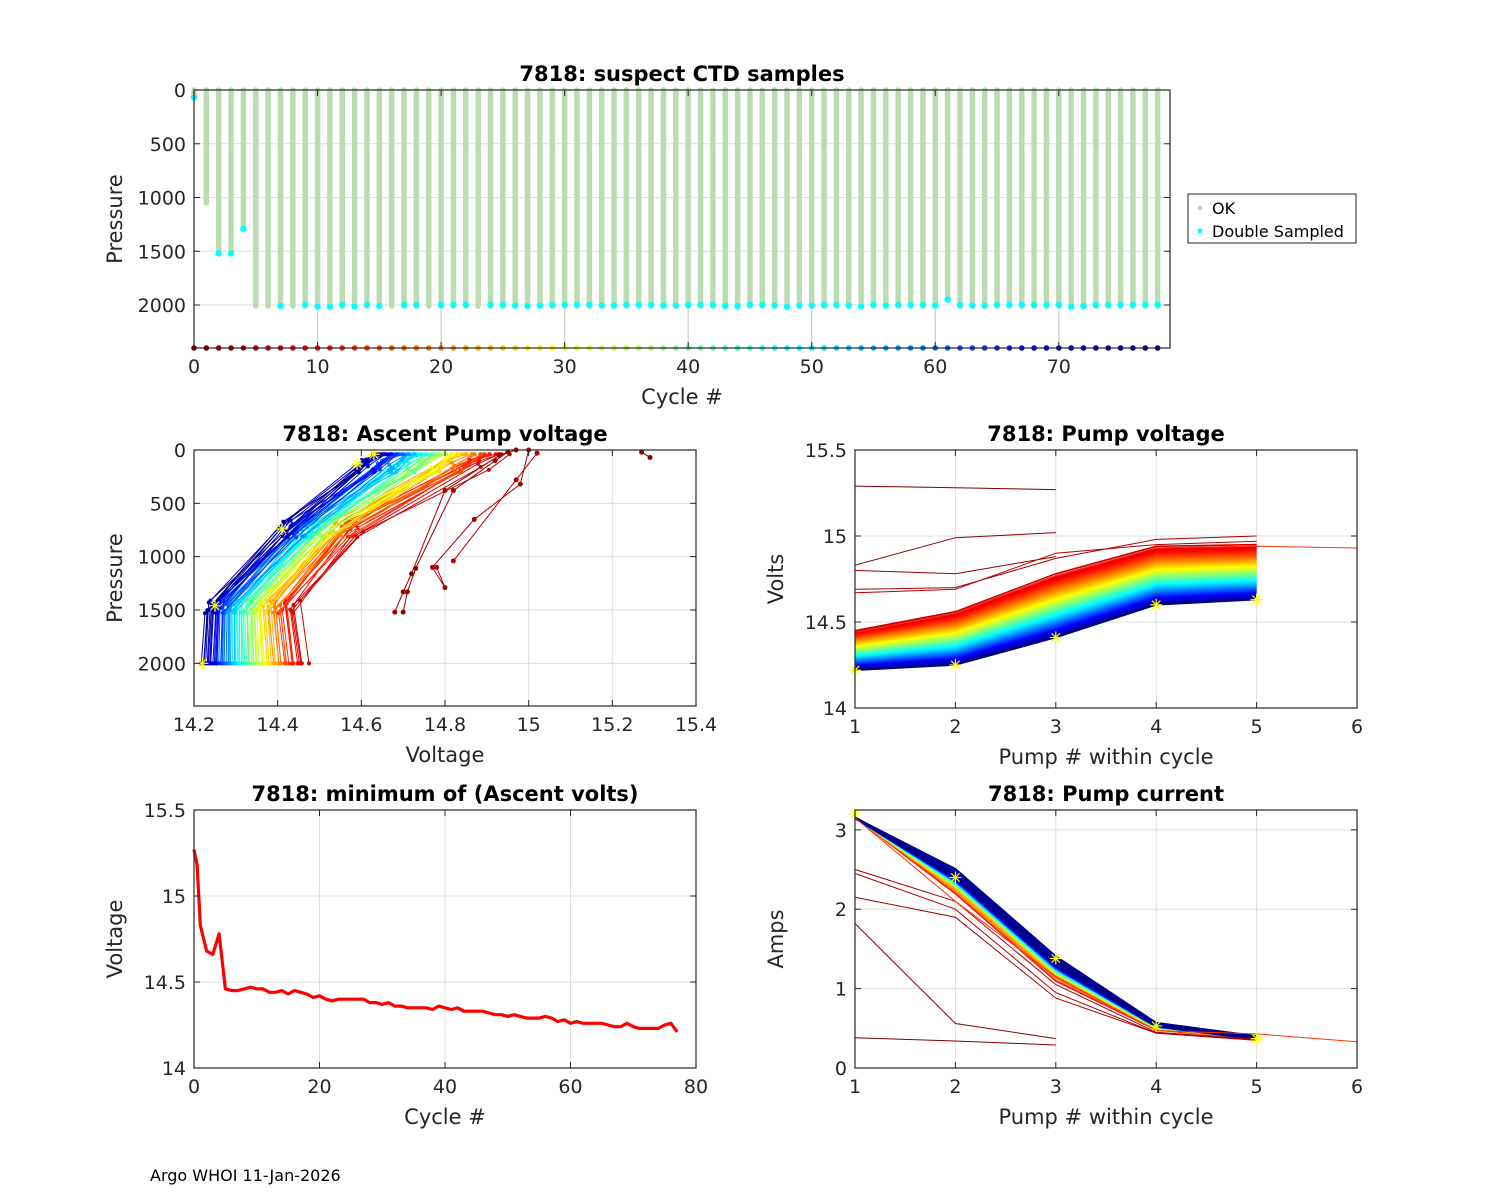 The height and width of the screenshot is (1200, 1500). What do you see at coordinates (841, 1069) in the screenshot?
I see `y-tick-label: 0` at bounding box center [841, 1069].